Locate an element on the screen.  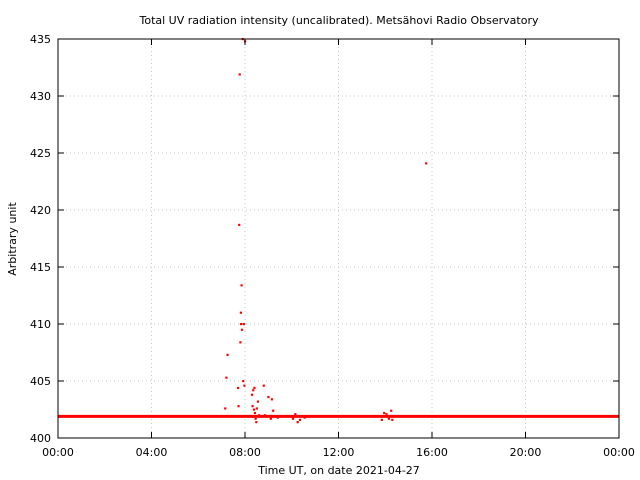
y-tick-label: 435 is located at coordinates (40, 39).